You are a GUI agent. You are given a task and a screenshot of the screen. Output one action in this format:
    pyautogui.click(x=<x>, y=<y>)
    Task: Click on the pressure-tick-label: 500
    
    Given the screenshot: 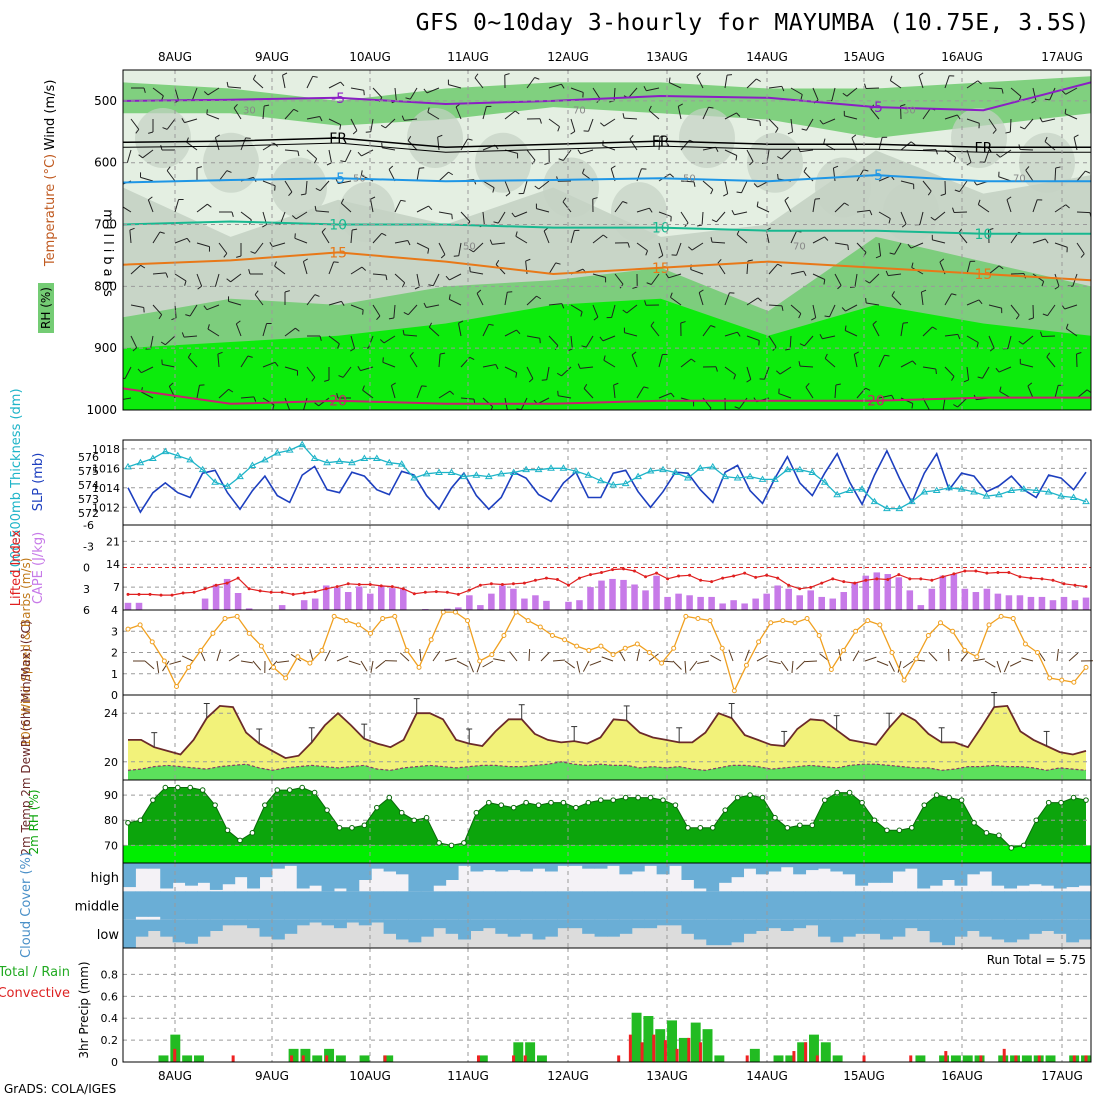 What is the action you would take?
    pyautogui.click(x=105, y=101)
    